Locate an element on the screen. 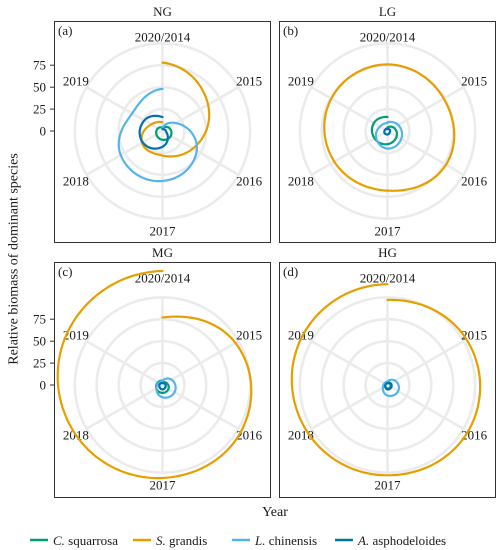 The image size is (500, 550). legend-item-s-grandis: S. grandis is located at coordinates (170, 540).